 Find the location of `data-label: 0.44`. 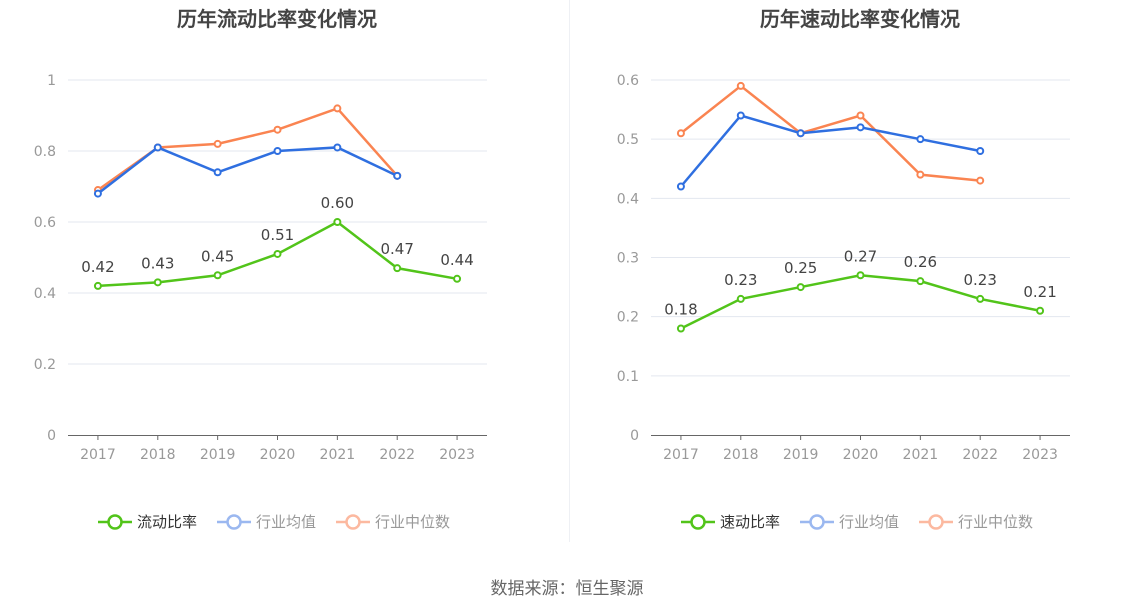

data-label: 0.44 is located at coordinates (456, 260).